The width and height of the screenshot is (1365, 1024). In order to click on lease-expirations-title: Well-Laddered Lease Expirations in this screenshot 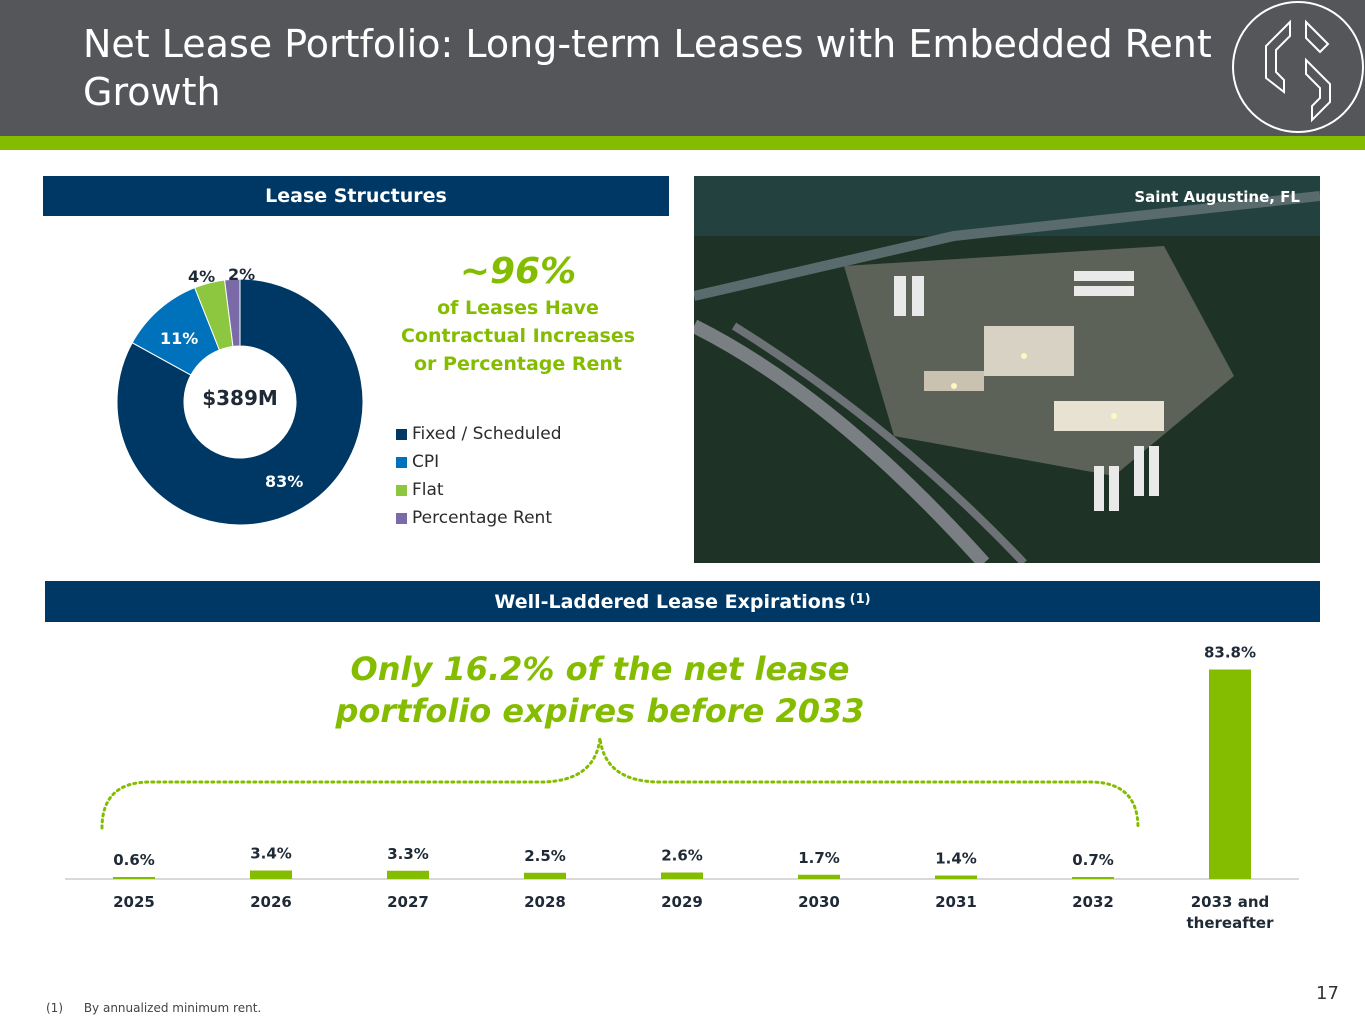, I will do `click(670, 601)`.